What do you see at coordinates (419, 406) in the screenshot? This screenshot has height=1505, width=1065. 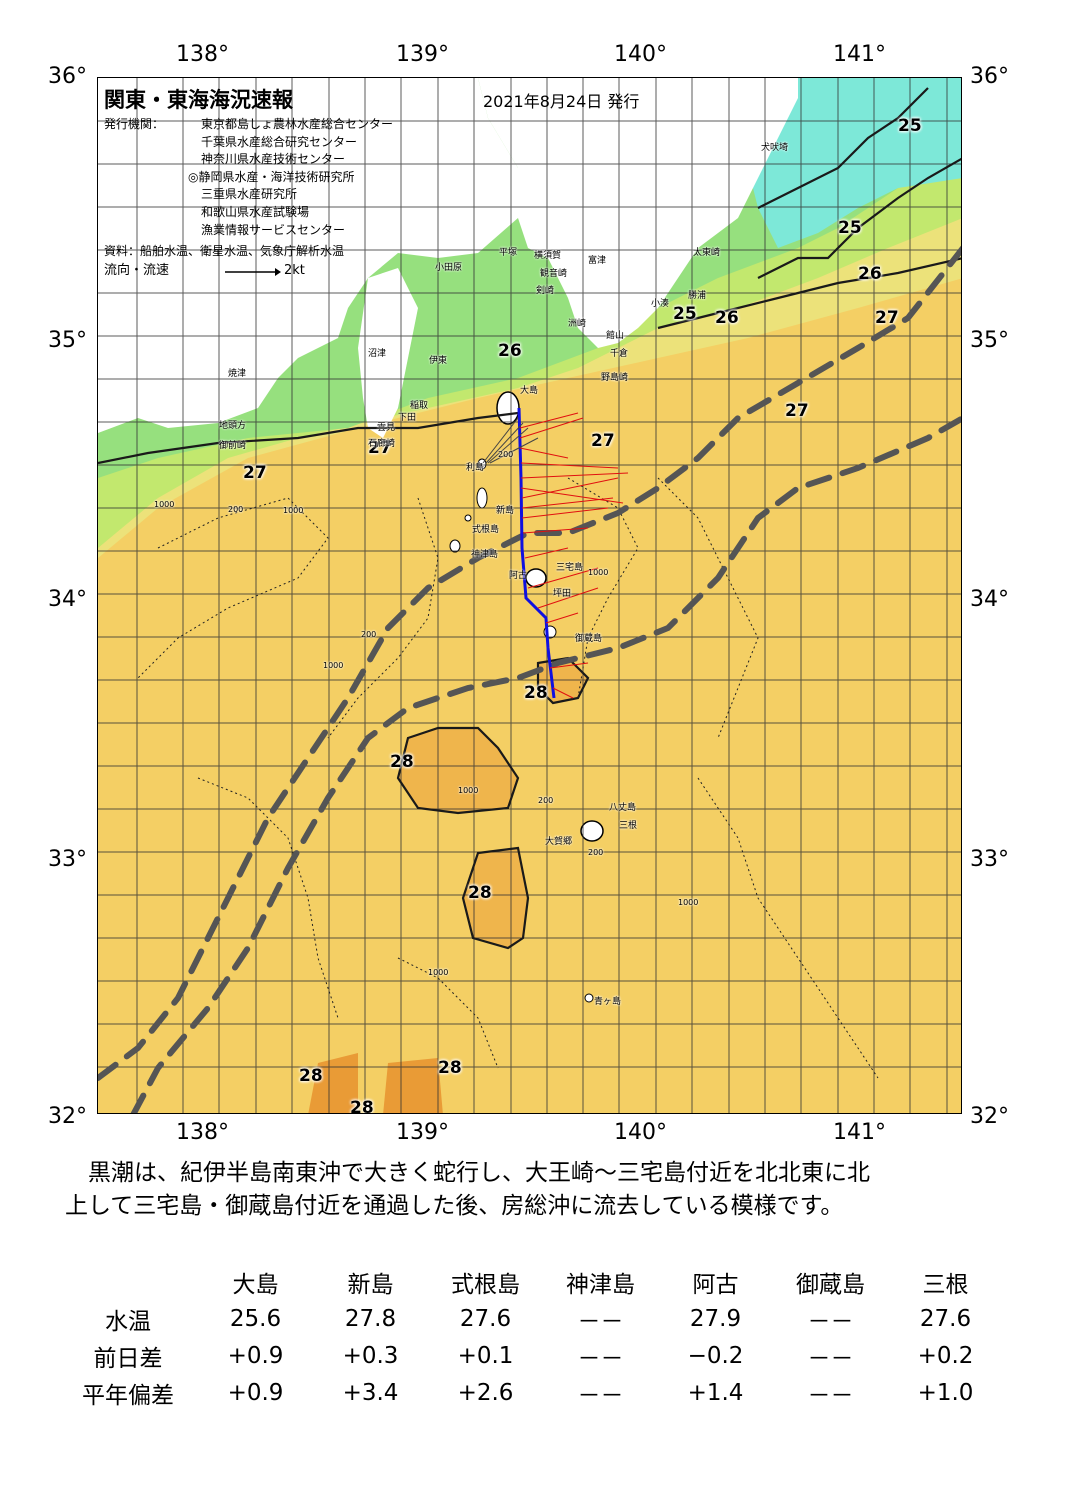 I see `place-label: 稲取` at bounding box center [419, 406].